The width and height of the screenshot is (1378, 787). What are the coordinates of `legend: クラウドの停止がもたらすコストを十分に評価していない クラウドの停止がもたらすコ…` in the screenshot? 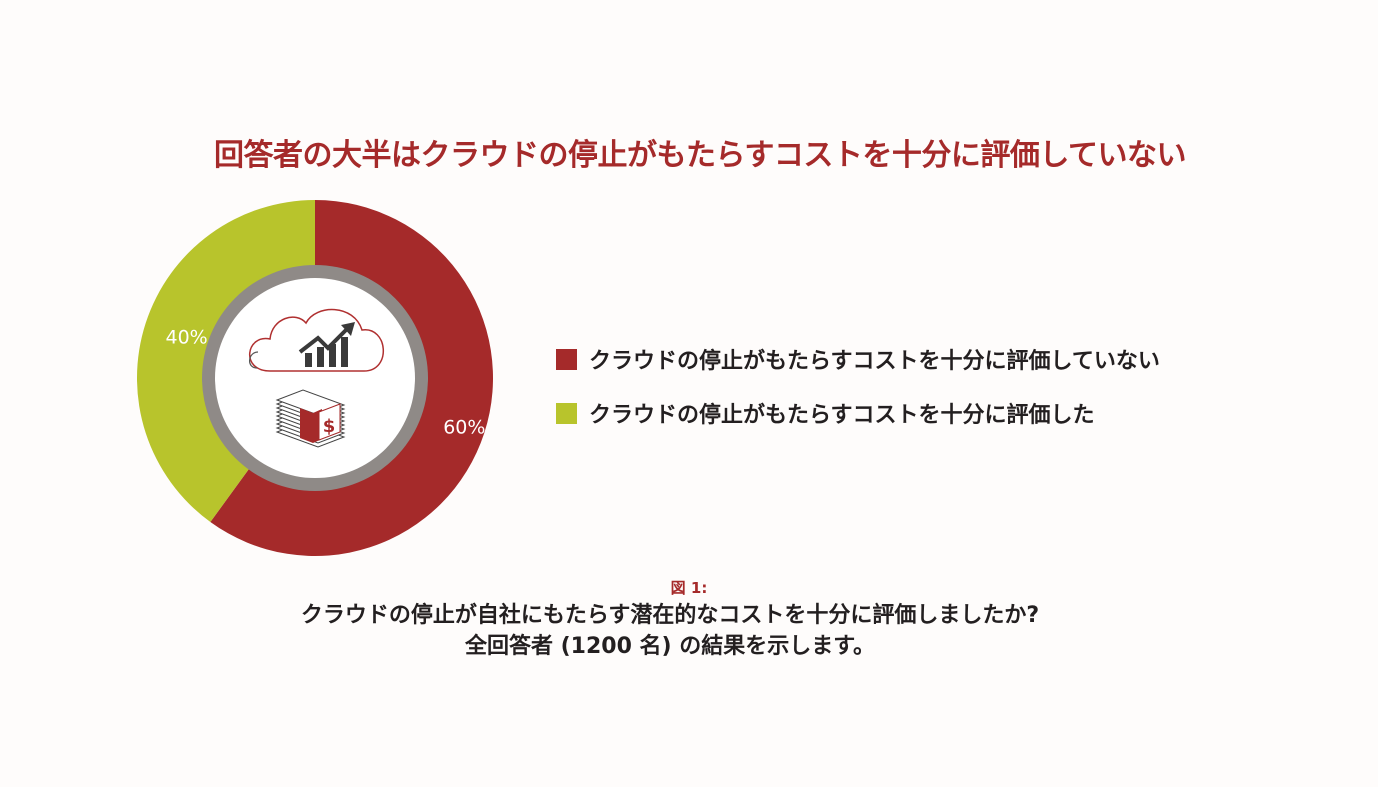 It's located at (858, 397).